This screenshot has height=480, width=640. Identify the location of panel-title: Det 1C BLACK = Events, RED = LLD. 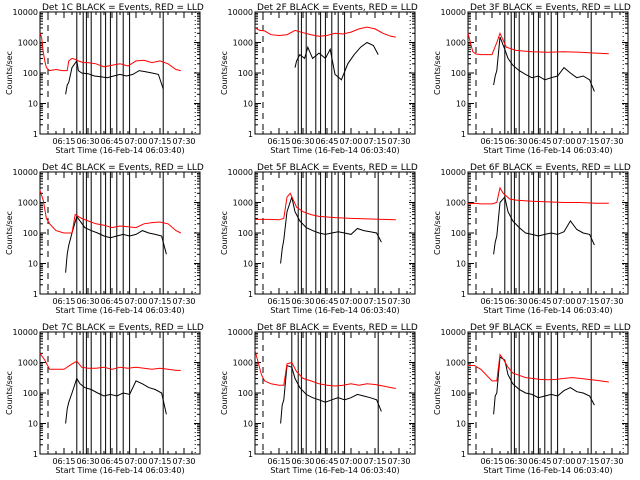
(123, 8).